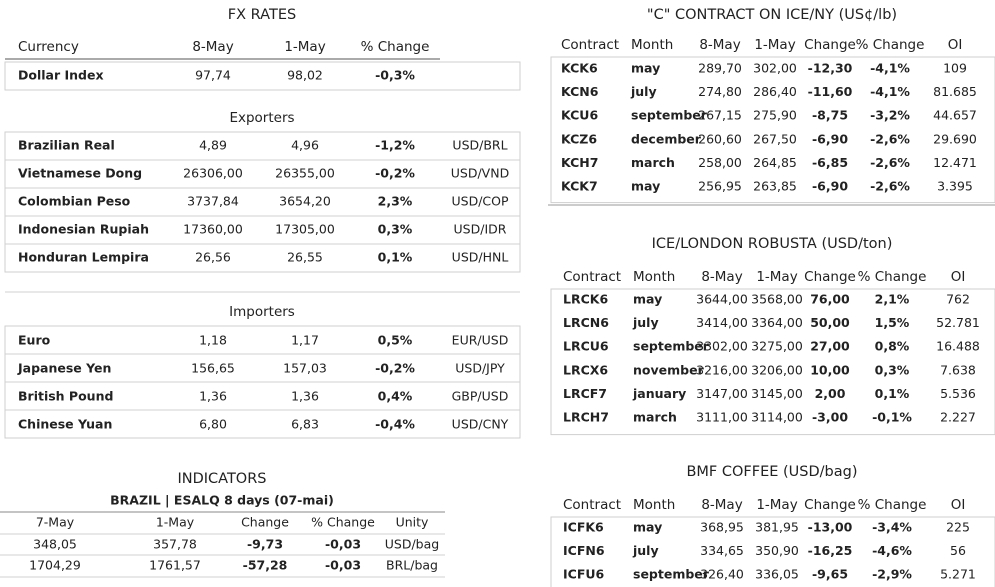 The height and width of the screenshot is (587, 995). I want to click on cell: december, so click(666, 138).